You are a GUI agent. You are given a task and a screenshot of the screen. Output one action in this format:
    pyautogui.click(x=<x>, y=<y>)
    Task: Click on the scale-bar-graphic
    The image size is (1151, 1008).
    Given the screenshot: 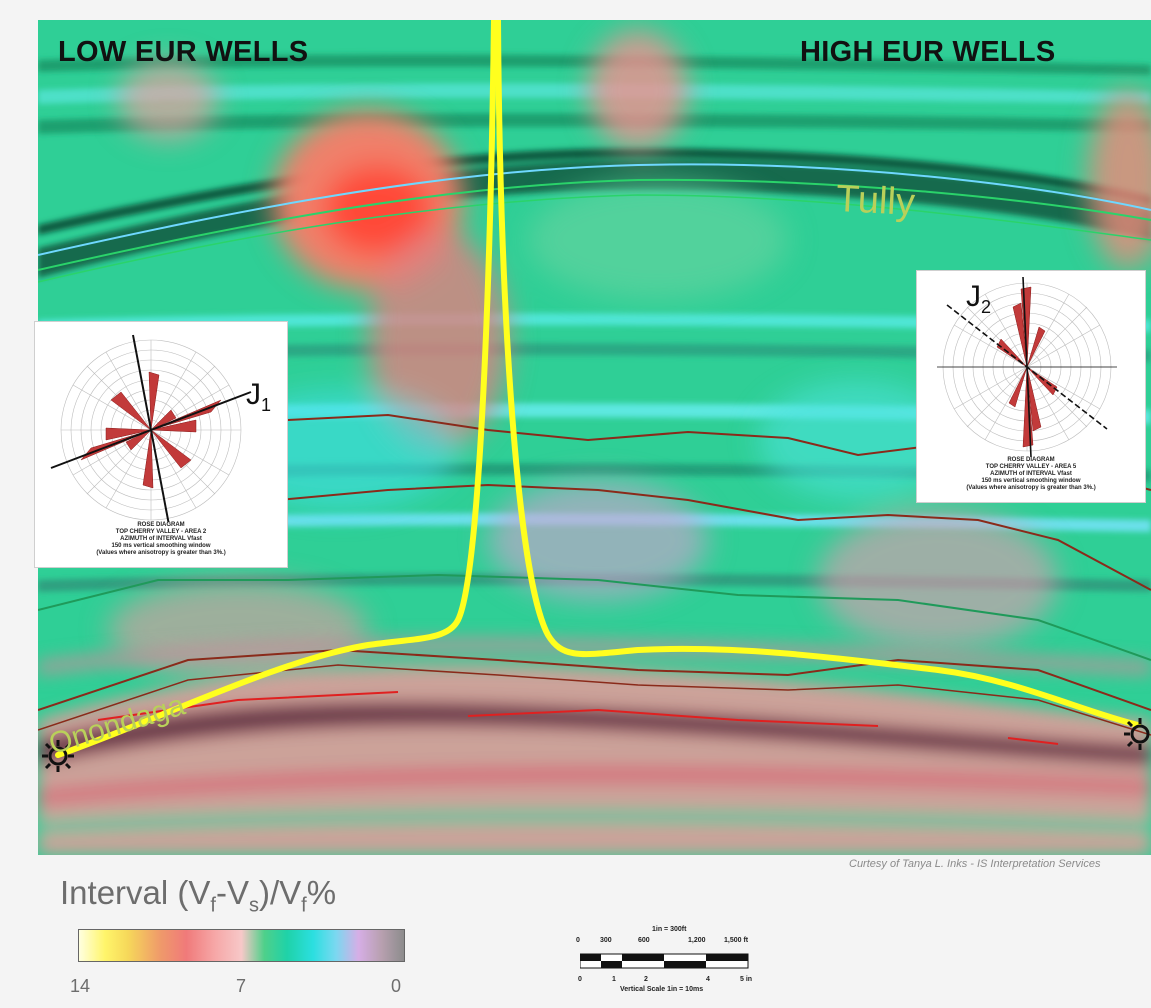 What is the action you would take?
    pyautogui.click(x=664, y=961)
    